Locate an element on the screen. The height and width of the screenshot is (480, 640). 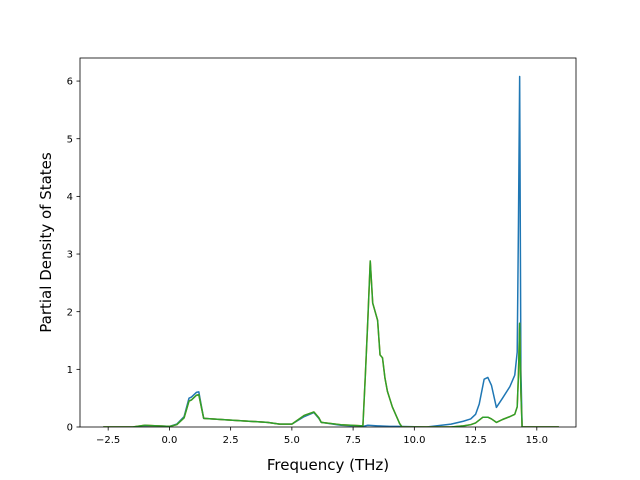
y-tick-label: 3 is located at coordinates (70, 255).